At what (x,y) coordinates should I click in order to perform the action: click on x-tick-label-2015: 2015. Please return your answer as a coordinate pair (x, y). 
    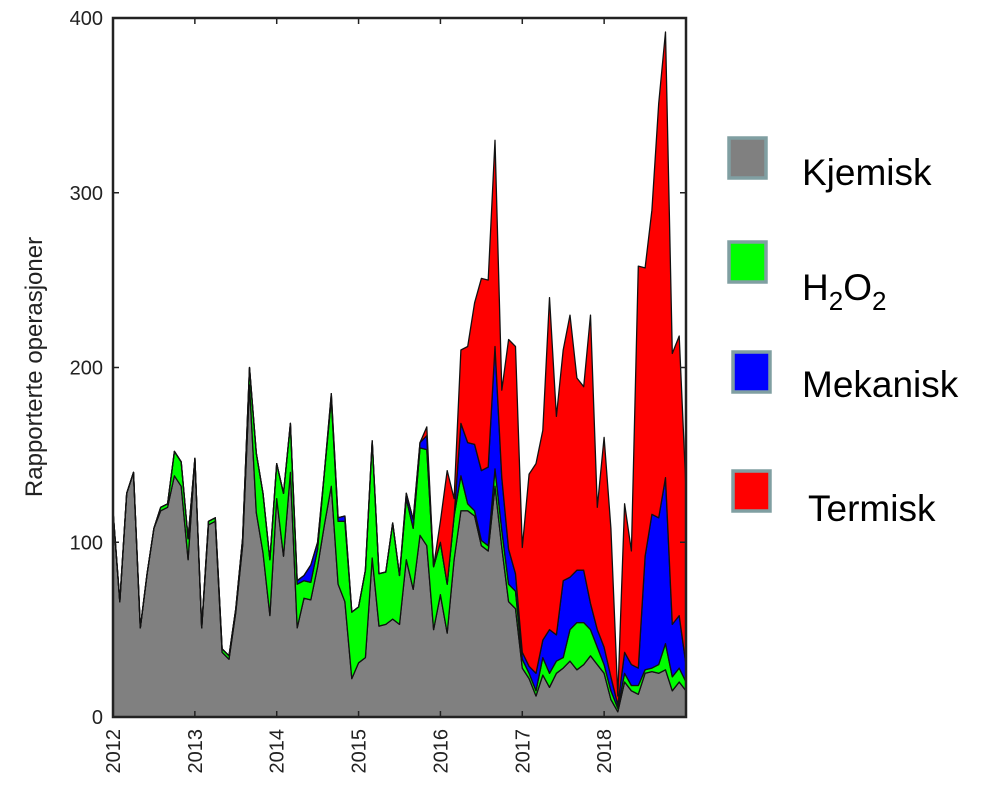
    Looking at the image, I should click on (360, 751).